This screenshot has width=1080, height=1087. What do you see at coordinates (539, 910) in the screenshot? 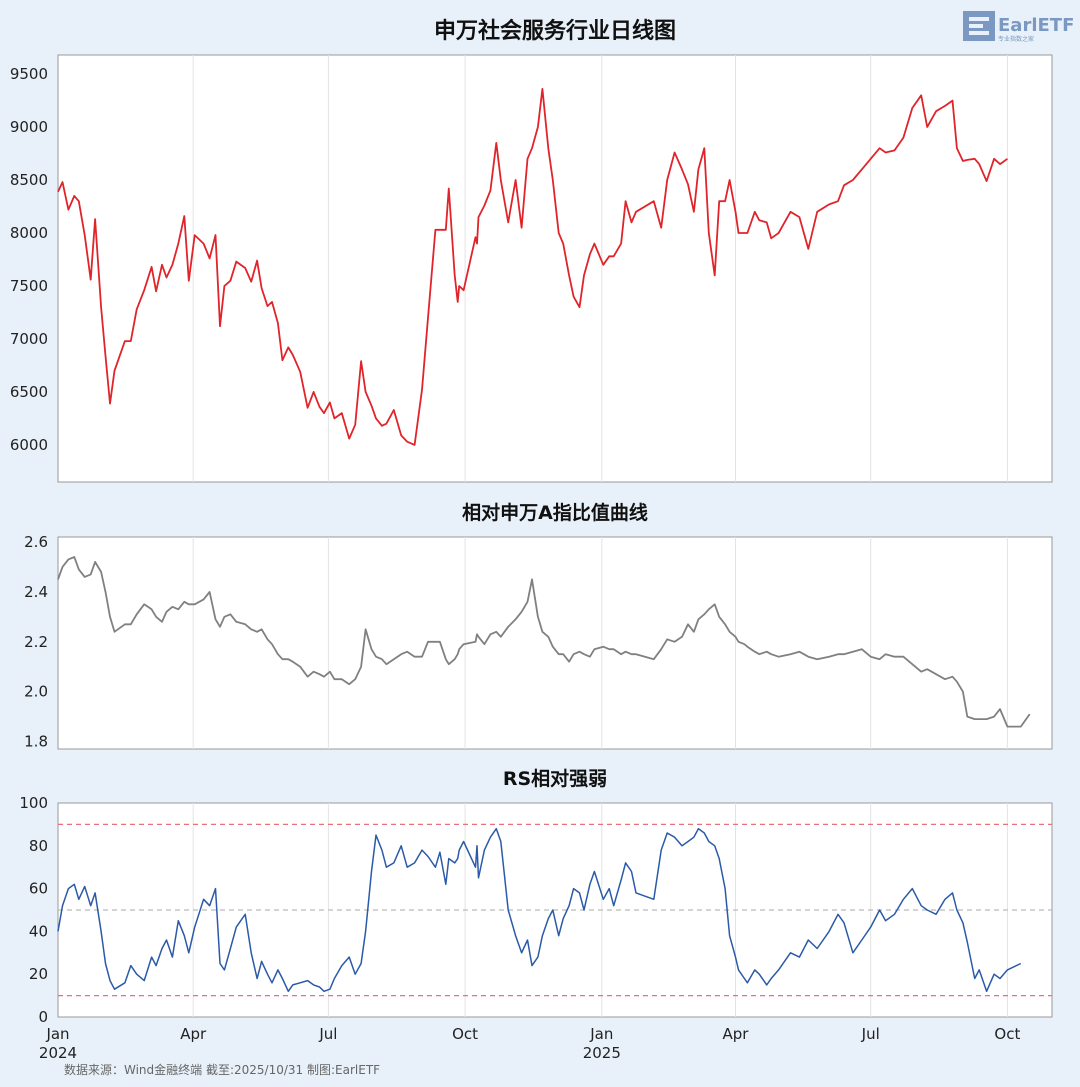
I see `rs-series-line` at bounding box center [539, 910].